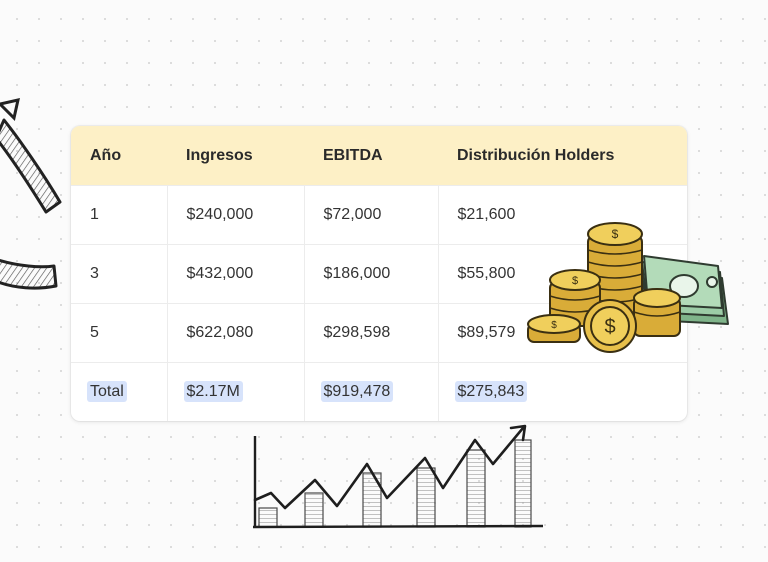  What do you see at coordinates (562, 156) in the screenshot?
I see `header-distribucion: Distribución Holders` at bounding box center [562, 156].